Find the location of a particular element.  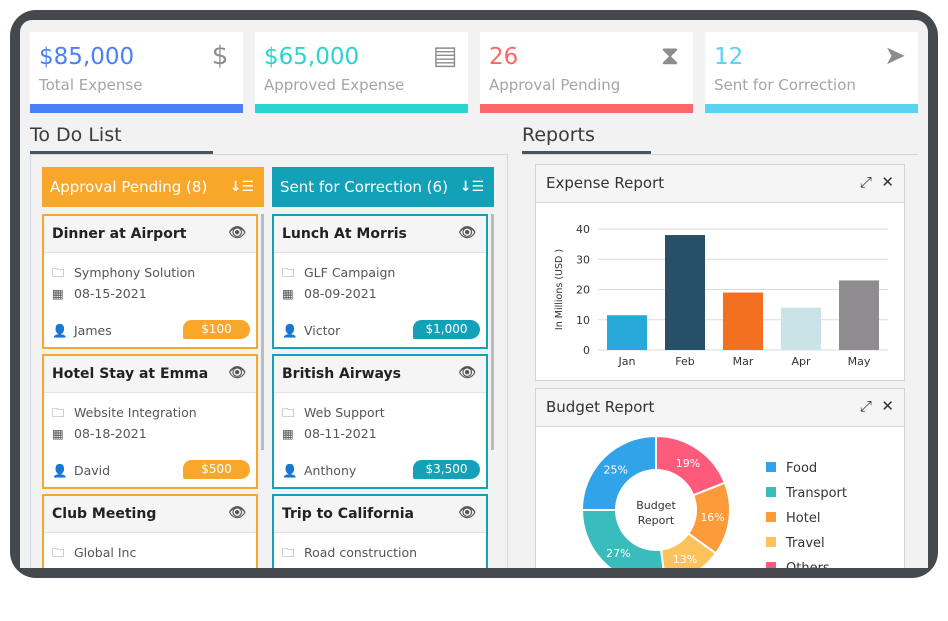

todo-underline is located at coordinates (121, 153).